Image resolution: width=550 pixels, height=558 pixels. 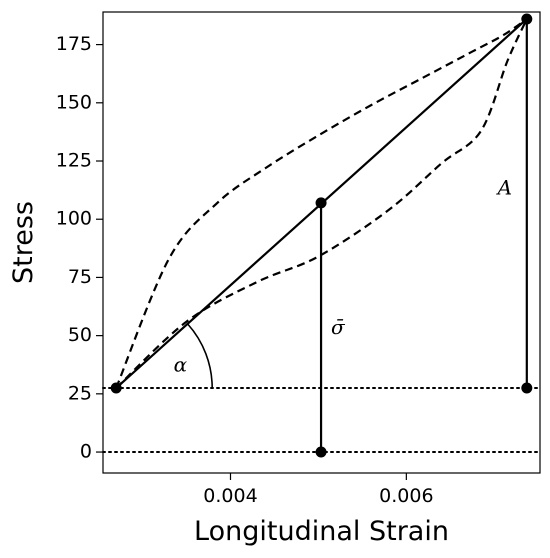 I want to click on x-axis-label: Longitudinal Strain, so click(x=321, y=531).